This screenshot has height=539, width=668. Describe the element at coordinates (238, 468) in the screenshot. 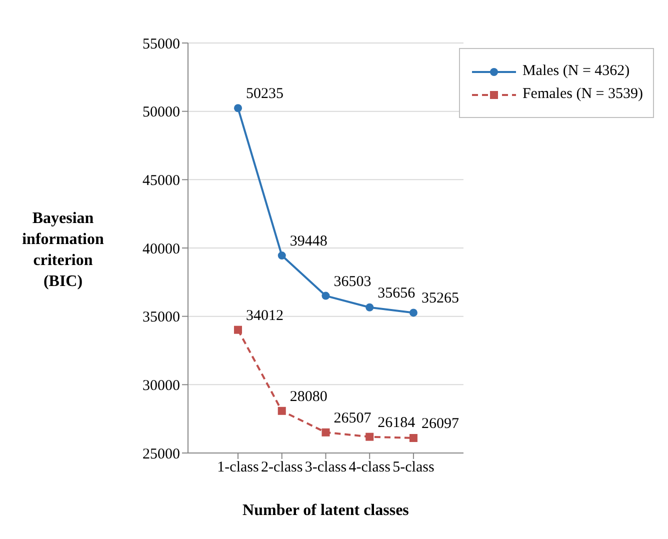

I see `x-tick-label: 1-class` at that location.